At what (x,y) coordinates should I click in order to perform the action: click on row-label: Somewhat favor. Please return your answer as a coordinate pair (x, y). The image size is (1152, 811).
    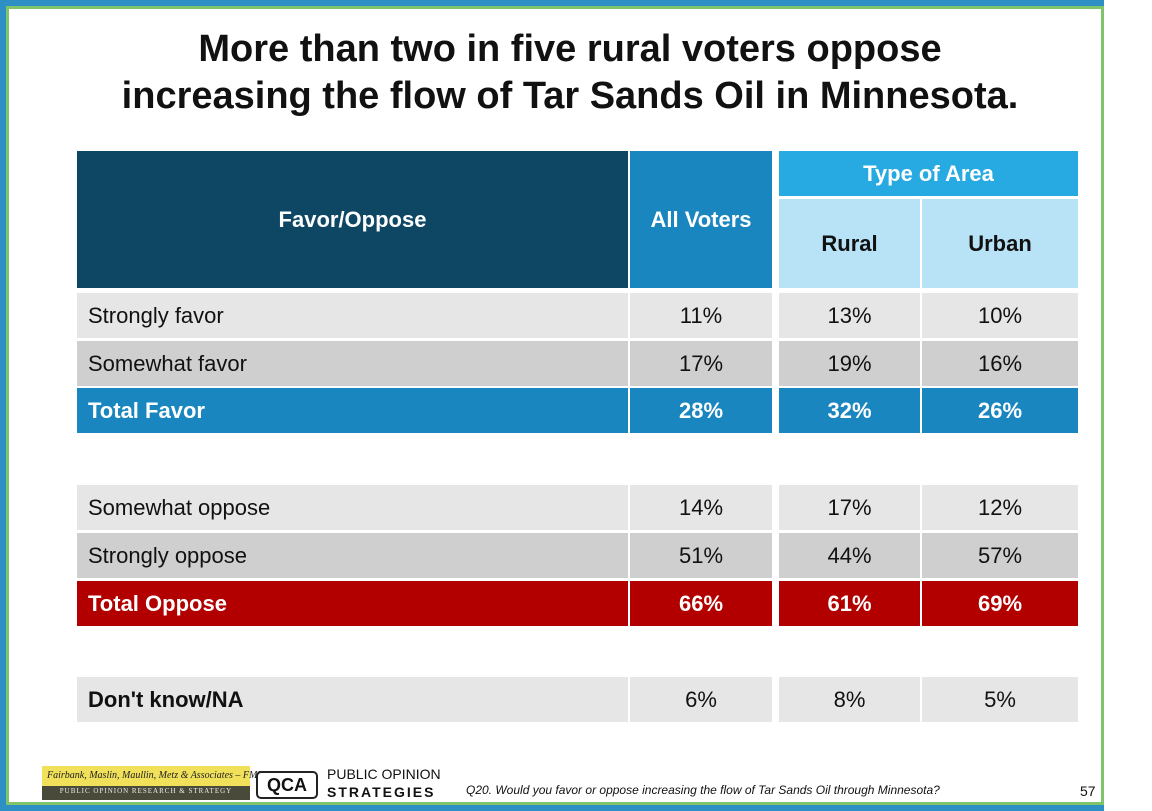
    Looking at the image, I should click on (352, 363).